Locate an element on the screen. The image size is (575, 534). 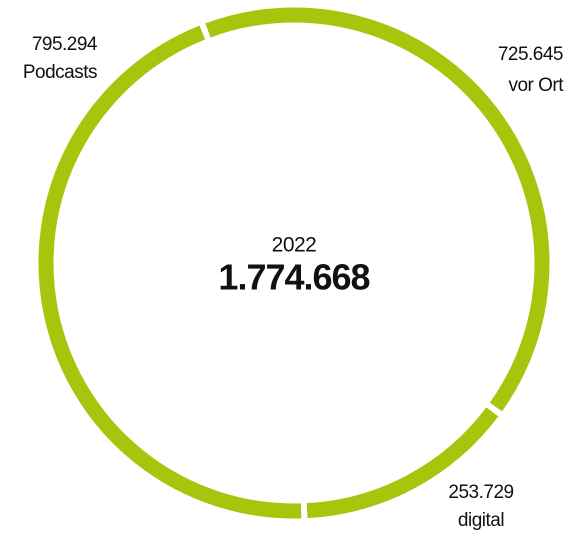
center-subtitle: 2022 is located at coordinates (294, 245).